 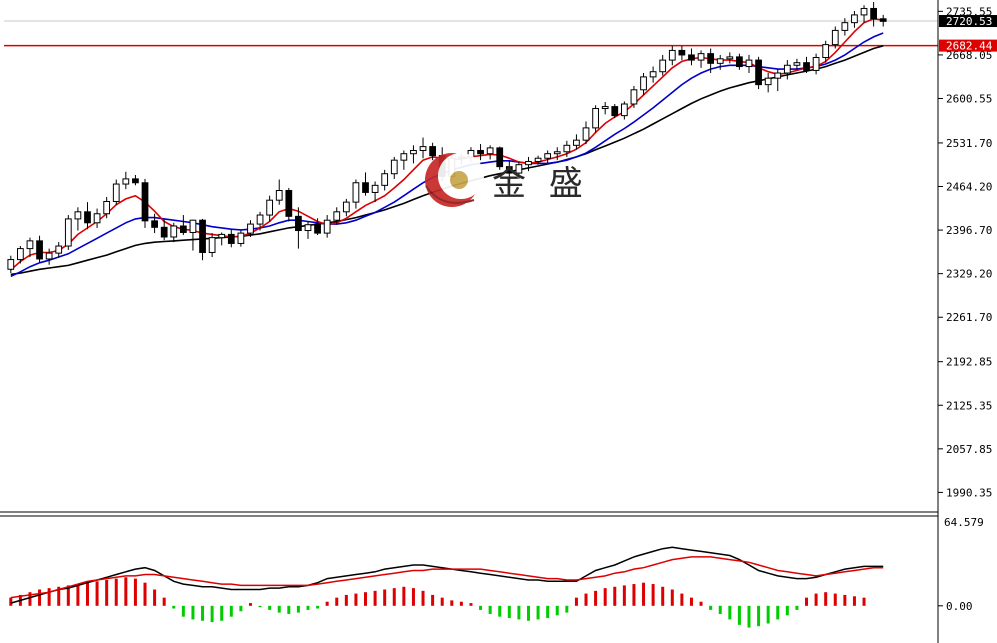 I want to click on y-tick-label: 2125.35, so click(x=969, y=405).